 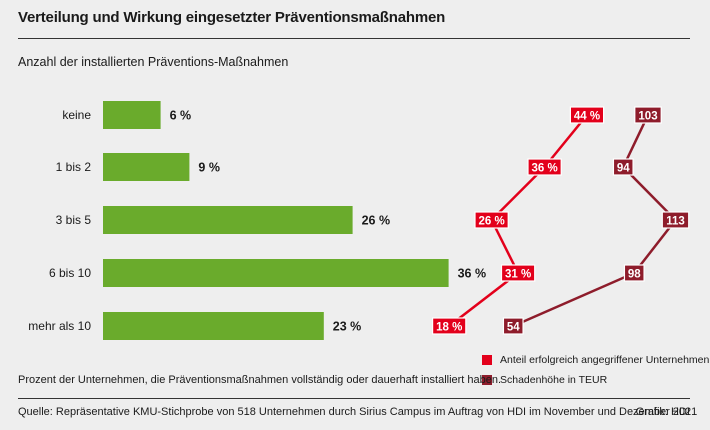 What do you see at coordinates (347, 327) in the screenshot?
I see `bar-value-label: 23 %` at bounding box center [347, 327].